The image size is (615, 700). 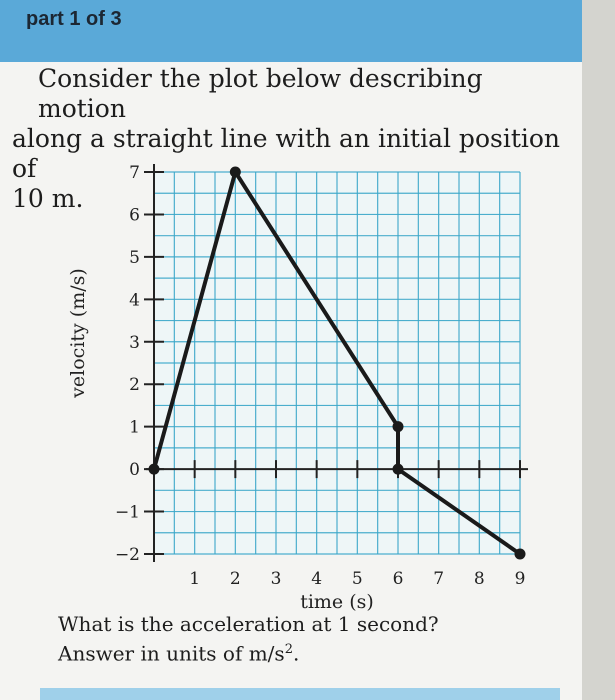 What do you see at coordinates (288, 649) in the screenshot?
I see `unit-exponent: 2` at bounding box center [288, 649].